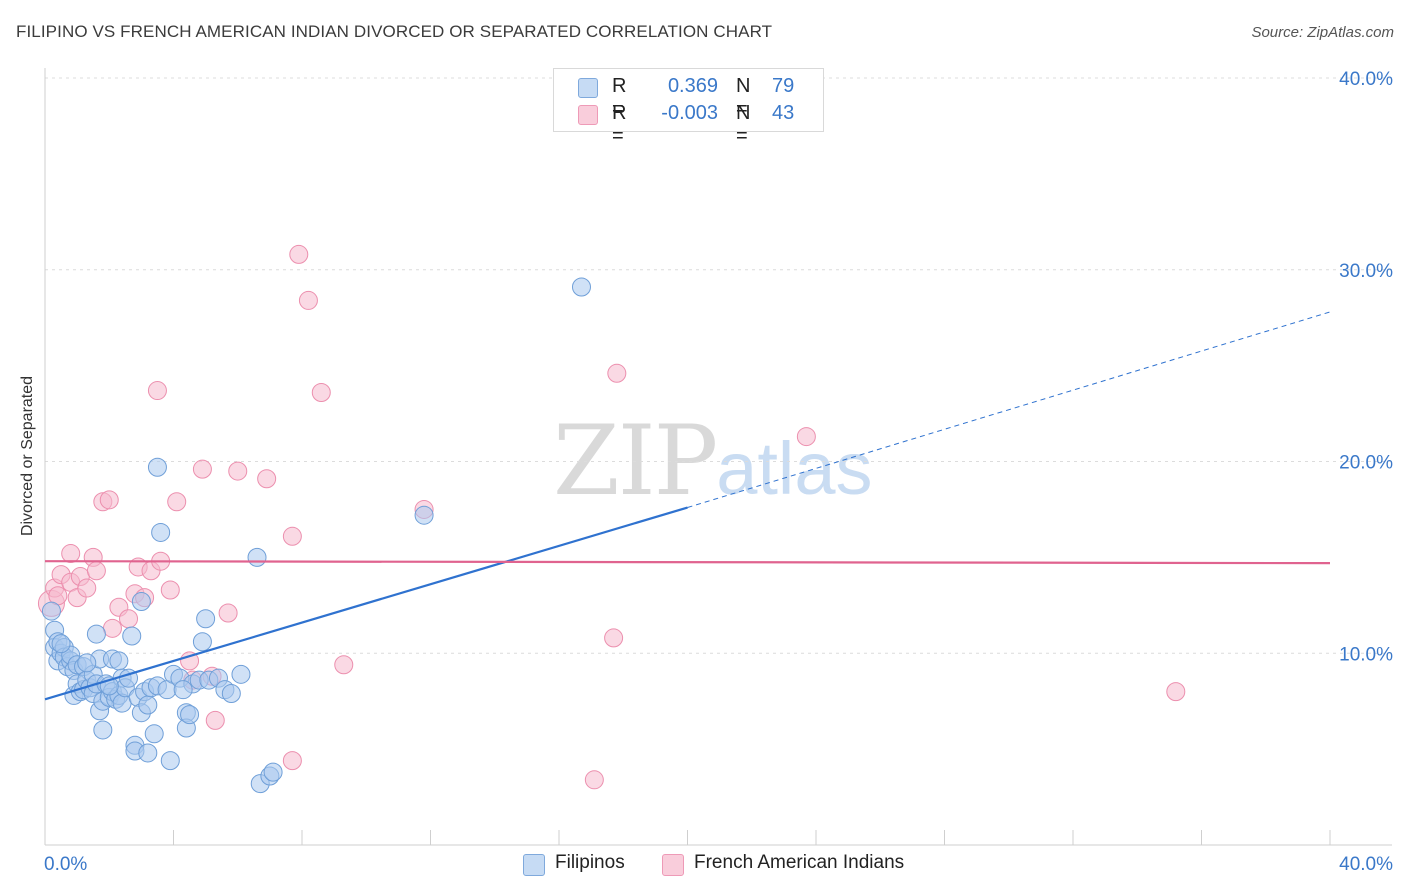 This screenshot has height=892, width=1406. What do you see at coordinates (588, 88) in the screenshot?
I see `legend-swatch-filipinos` at bounding box center [588, 88].